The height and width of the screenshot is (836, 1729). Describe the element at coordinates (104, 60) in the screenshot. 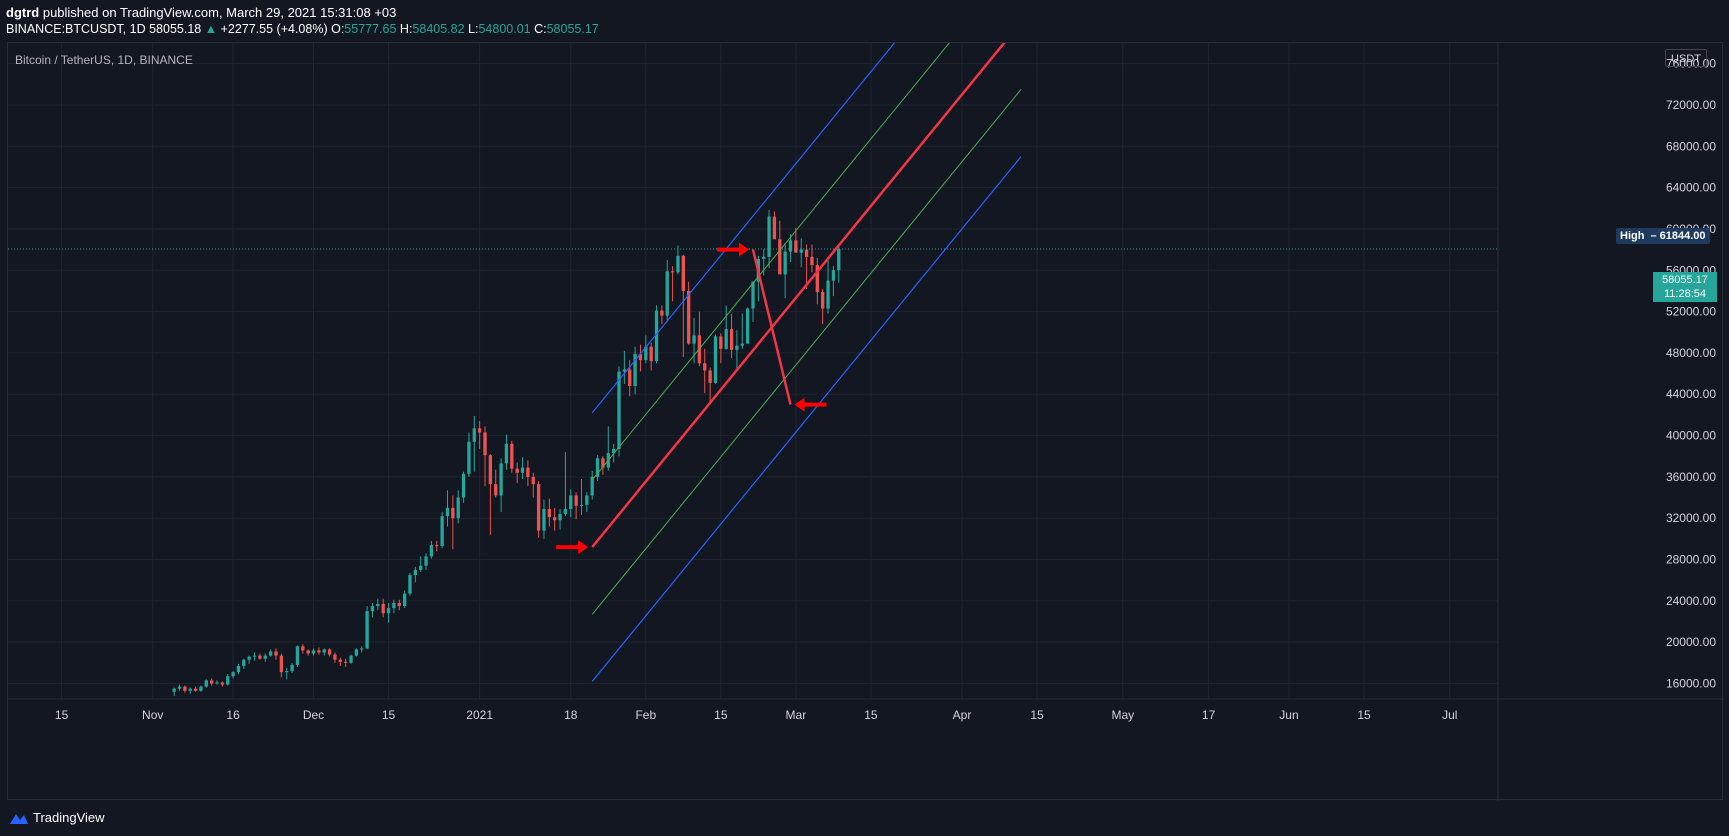

I see `chart-symbol-label: Bitcoin / TetherUS, 1D, BINANCE` at that location.